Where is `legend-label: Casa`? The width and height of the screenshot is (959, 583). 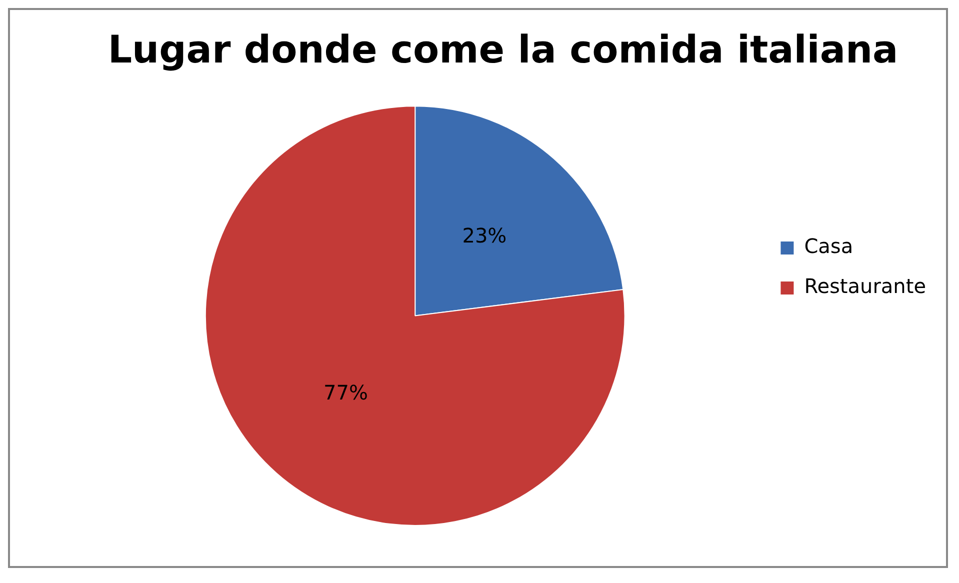
legend-label: Casa is located at coordinates (829, 246).